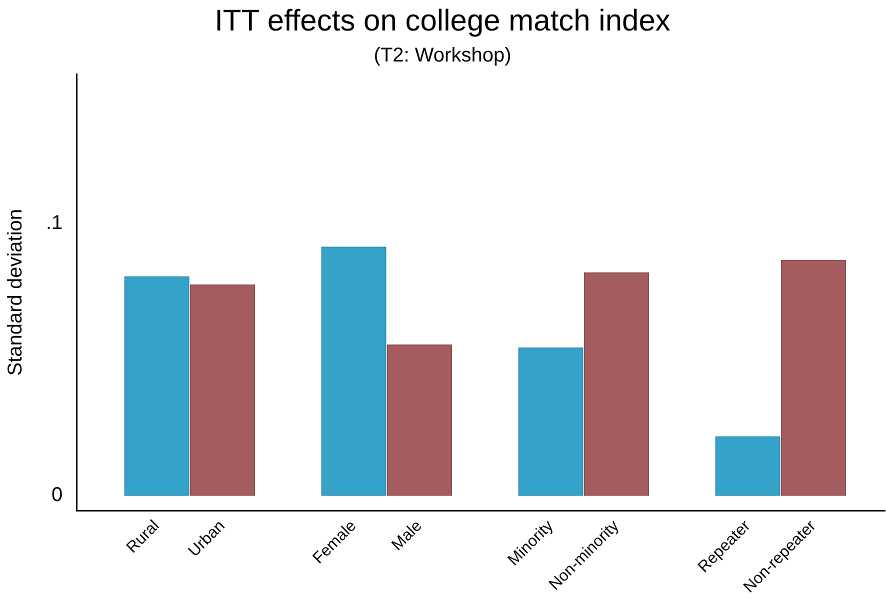 The width and height of the screenshot is (886, 603). Describe the element at coordinates (443, 55) in the screenshot. I see `chart-subtitle: (T2: Workshop)` at that location.